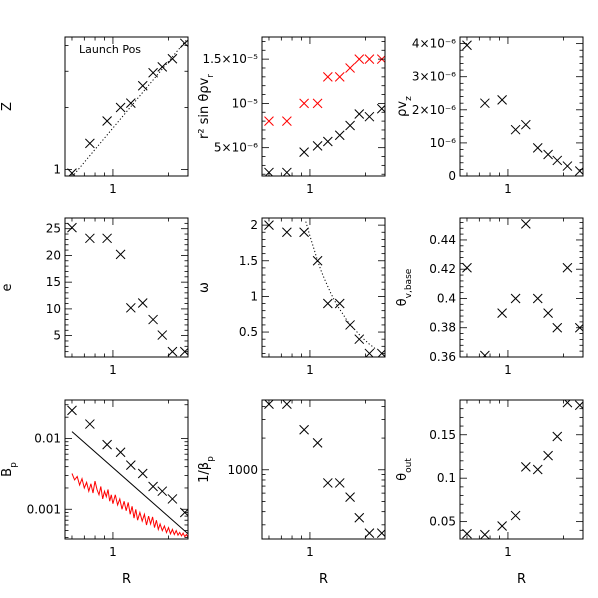 The width and height of the screenshot is (598, 598). I want to click on ytick-label-theta_base-4: 0.44, so click(442, 240).